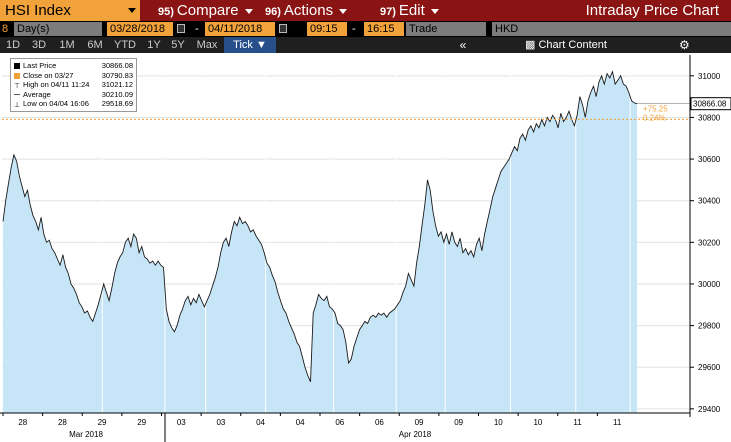  What do you see at coordinates (532, 45) in the screenshot?
I see `bar-chart-icon: ▩` at bounding box center [532, 45].